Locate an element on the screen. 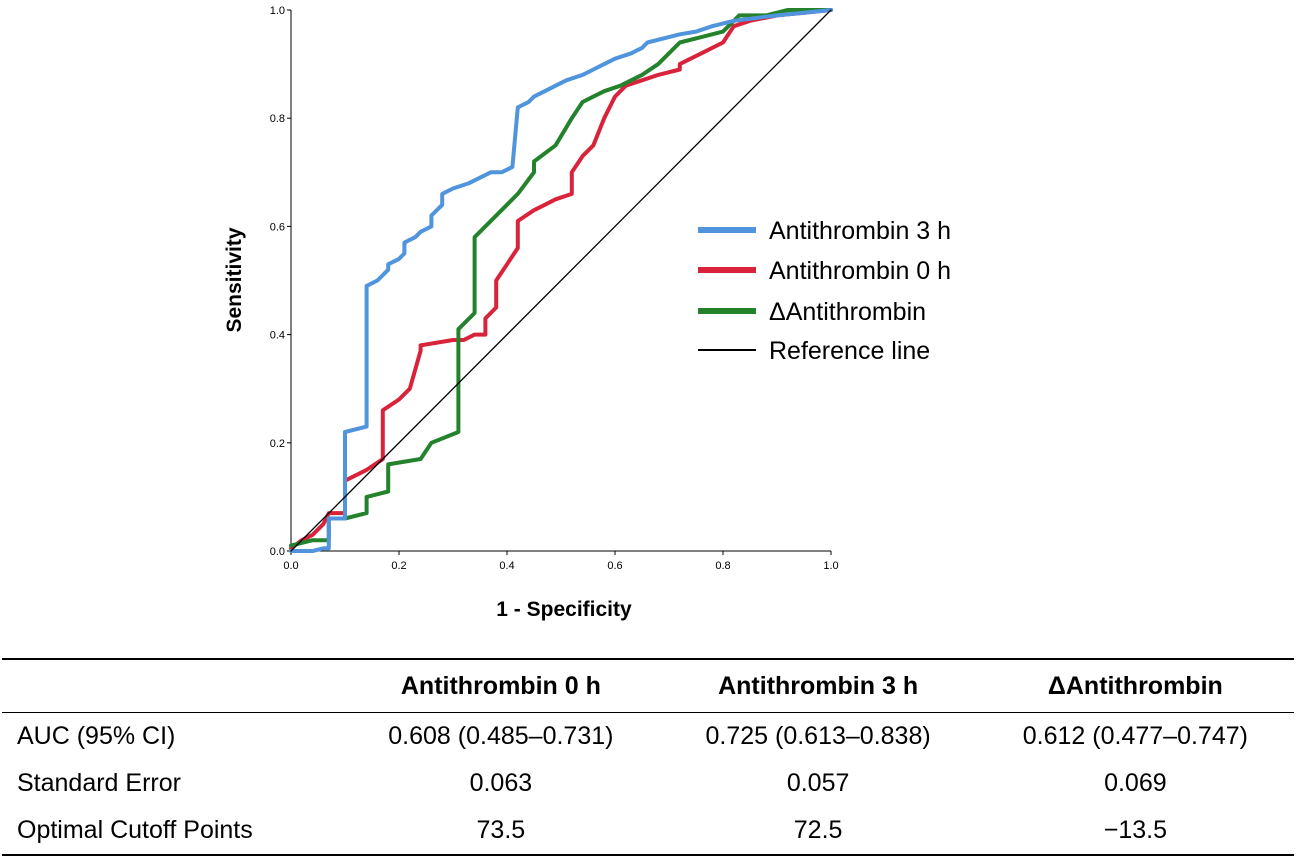 Image resolution: width=1299 pixels, height=862 pixels. x-tick-label: 0.4 is located at coordinates (506, 566).